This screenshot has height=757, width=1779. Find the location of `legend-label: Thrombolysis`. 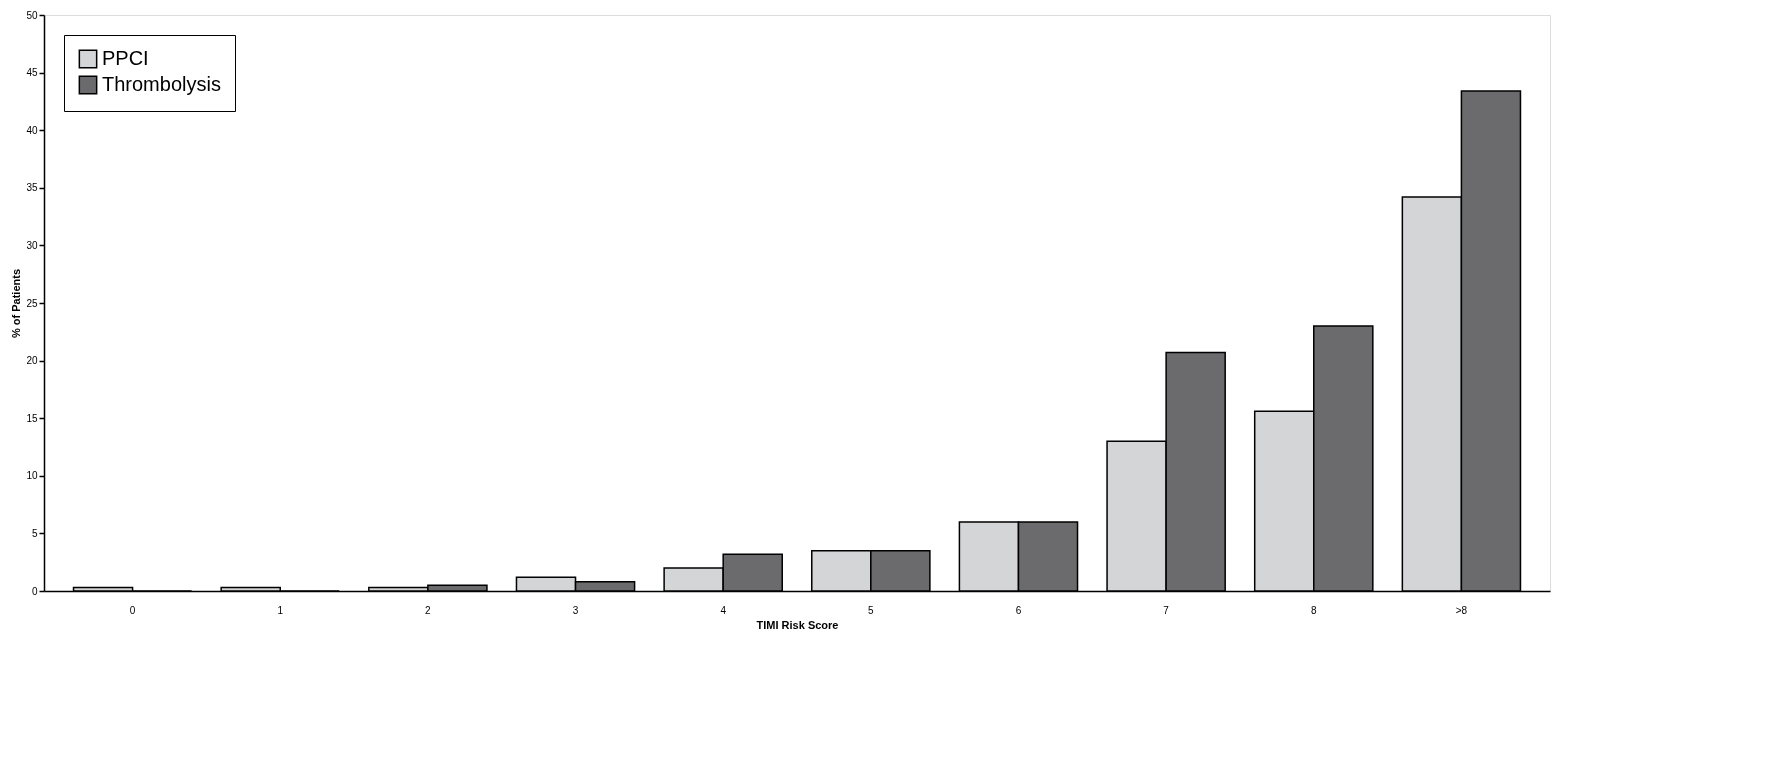

legend-label: Thrombolysis is located at coordinates (161, 84).